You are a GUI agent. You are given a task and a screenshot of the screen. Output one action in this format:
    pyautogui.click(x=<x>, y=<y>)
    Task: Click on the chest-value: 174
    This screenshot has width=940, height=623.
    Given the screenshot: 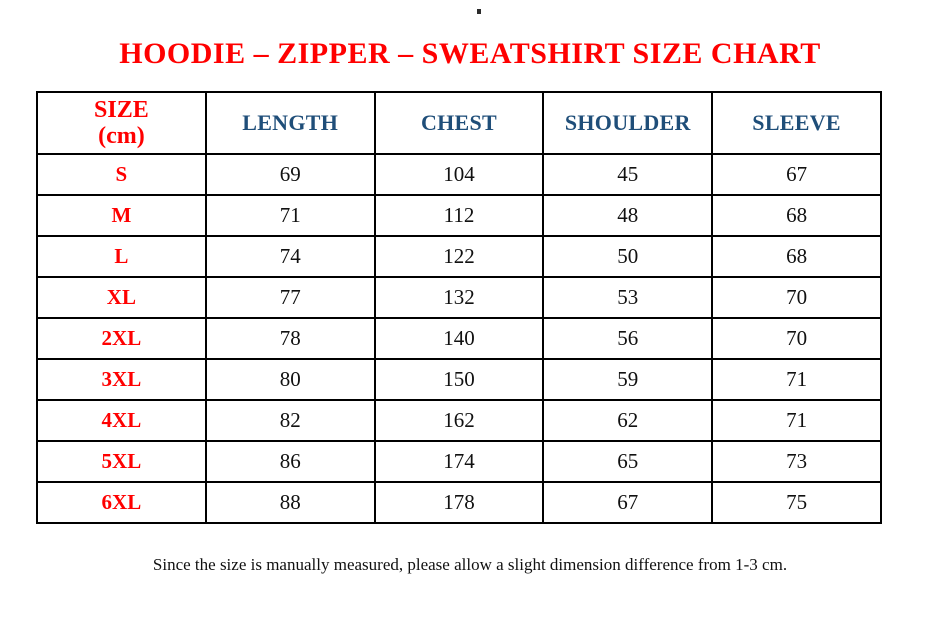 What is the action you would take?
    pyautogui.click(x=459, y=461)
    